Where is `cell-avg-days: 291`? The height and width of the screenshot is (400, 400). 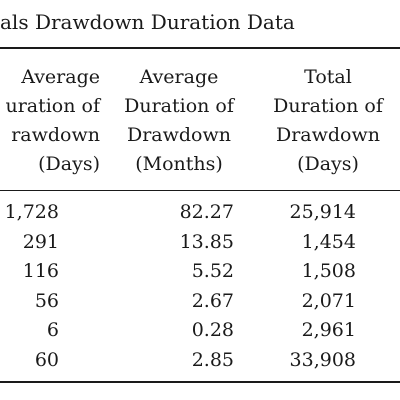
cell-avg-days: 291 is located at coordinates (40, 241).